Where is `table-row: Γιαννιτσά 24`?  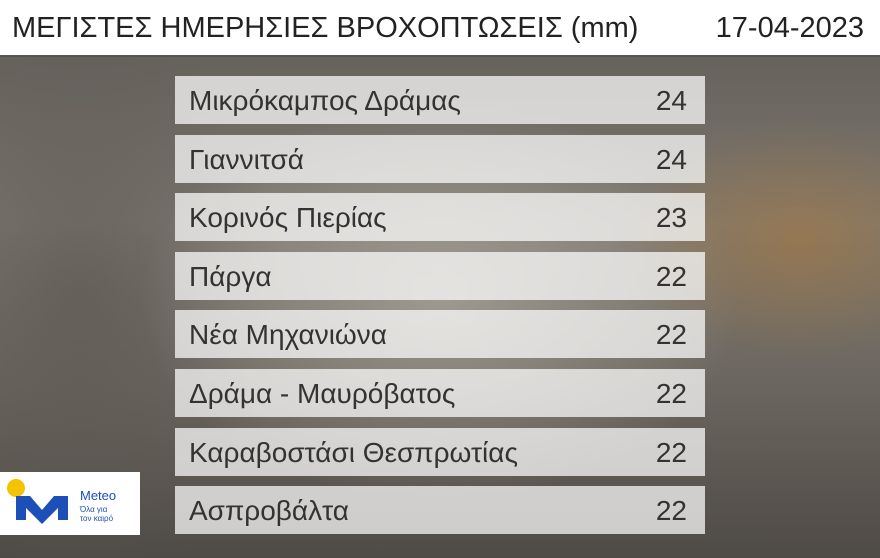 table-row: Γιαννιτσά 24 is located at coordinates (440, 158).